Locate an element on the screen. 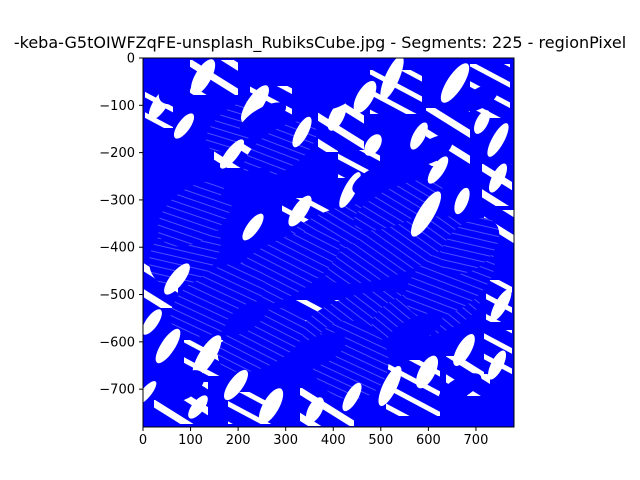  x-tick-label: 200 is located at coordinates (238, 440).